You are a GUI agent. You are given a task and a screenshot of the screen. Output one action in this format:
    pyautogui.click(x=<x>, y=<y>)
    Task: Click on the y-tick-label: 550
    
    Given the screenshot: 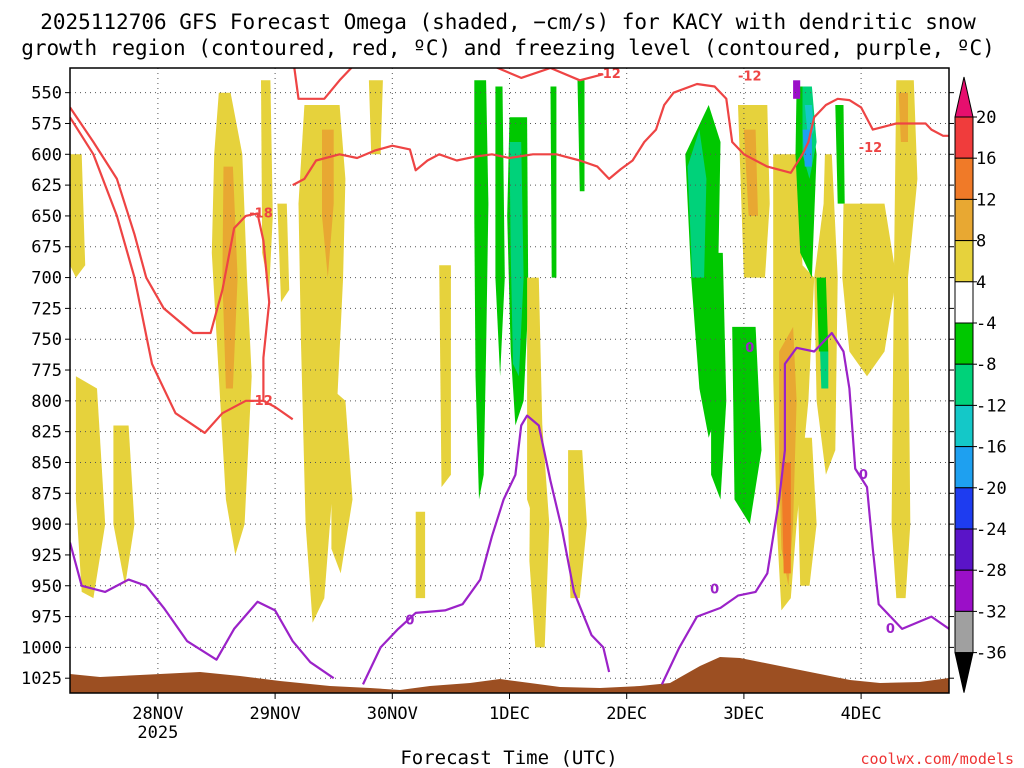 What is the action you would take?
    pyautogui.click(x=46, y=94)
    